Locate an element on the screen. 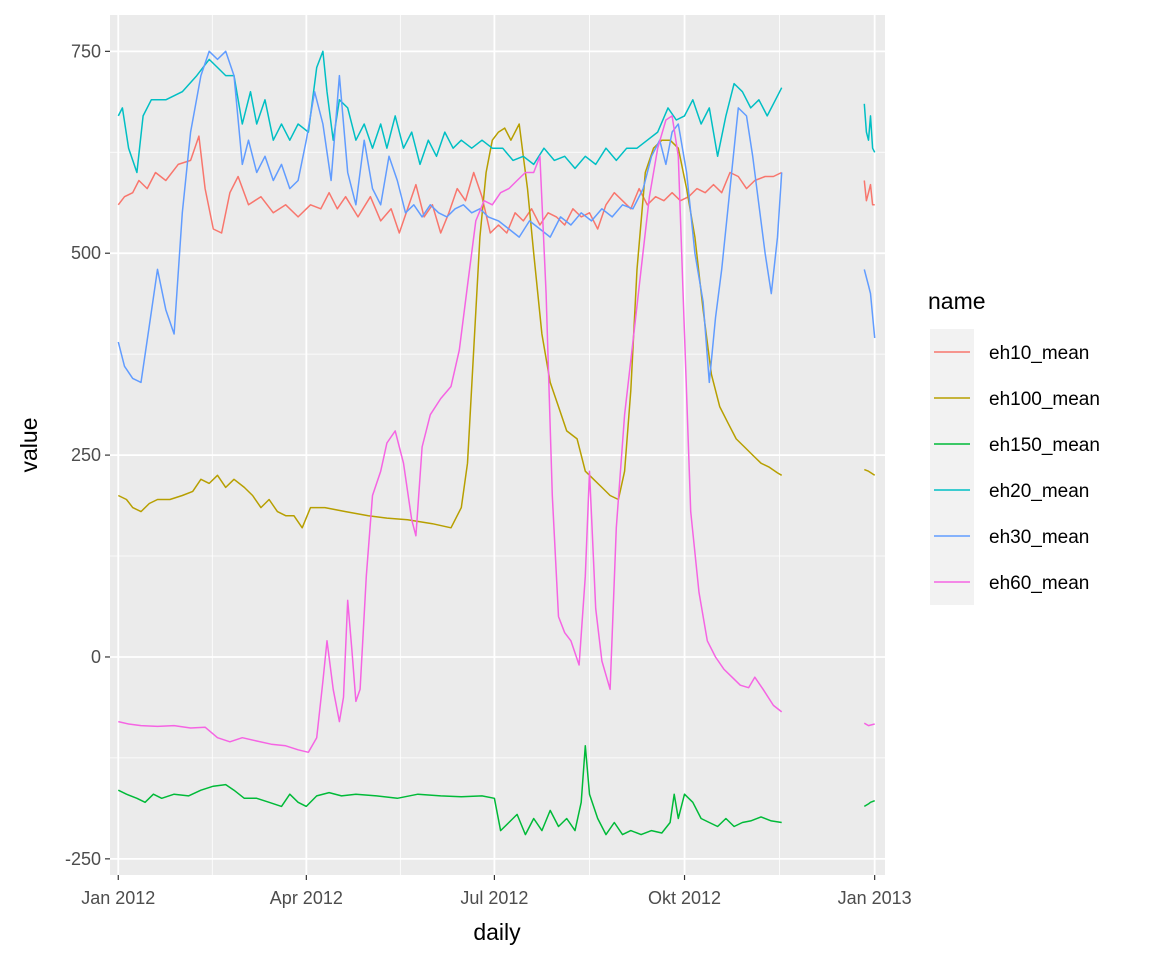 This screenshot has height=960, width=1152. x-axis: Jan 2012 Apr 2012 Jul 2012 Okt 2012 Jan 2013 is located at coordinates (496, 891).